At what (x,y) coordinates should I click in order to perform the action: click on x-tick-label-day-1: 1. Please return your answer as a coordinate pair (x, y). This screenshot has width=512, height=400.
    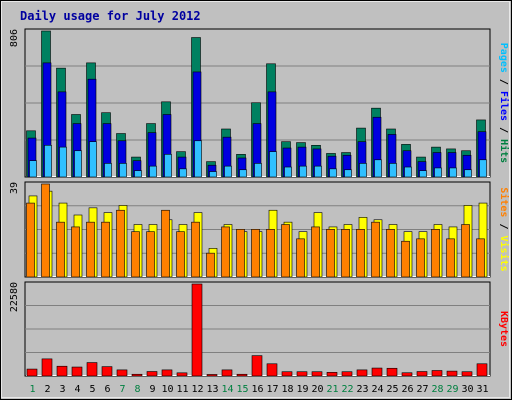
    Looking at the image, I should click on (32, 389).